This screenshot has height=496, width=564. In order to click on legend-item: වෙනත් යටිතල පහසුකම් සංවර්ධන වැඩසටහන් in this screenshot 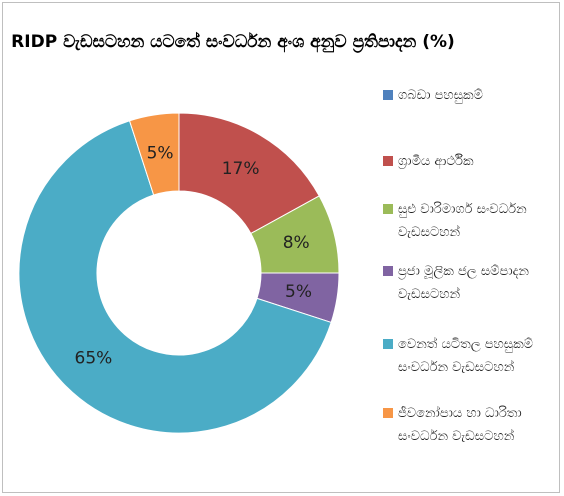, I will do `click(463, 356)`.